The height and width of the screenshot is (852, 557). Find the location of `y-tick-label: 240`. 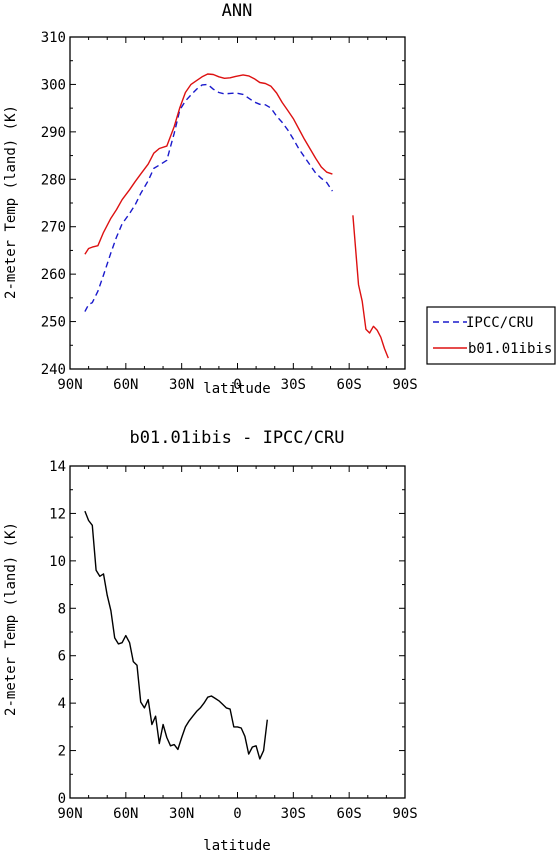

y-tick-label: 240 is located at coordinates (53, 370).